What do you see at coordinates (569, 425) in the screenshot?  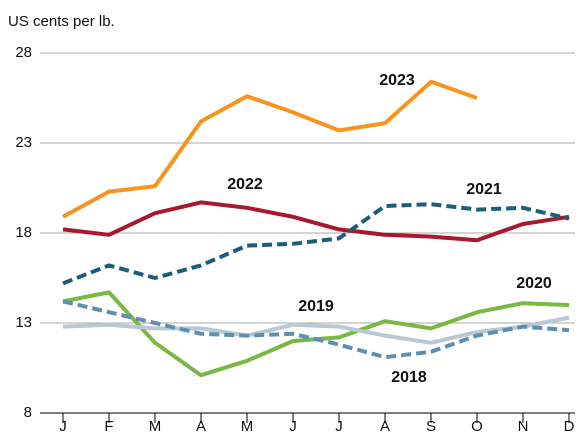 I see `x-tick-label: D` at bounding box center [569, 425].